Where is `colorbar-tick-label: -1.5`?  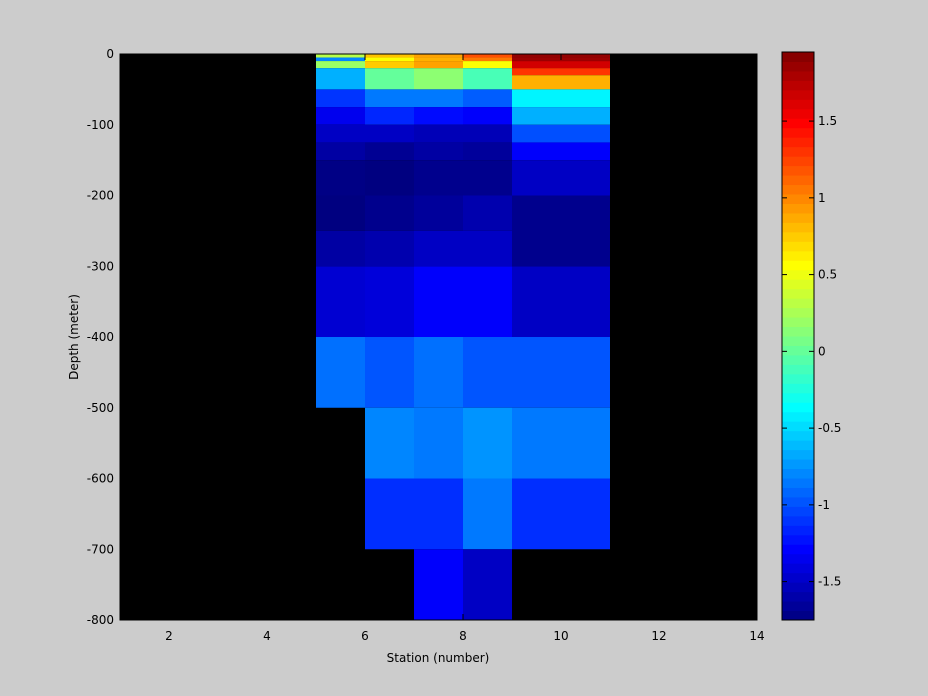
colorbar-tick-label: -1.5 is located at coordinates (829, 582).